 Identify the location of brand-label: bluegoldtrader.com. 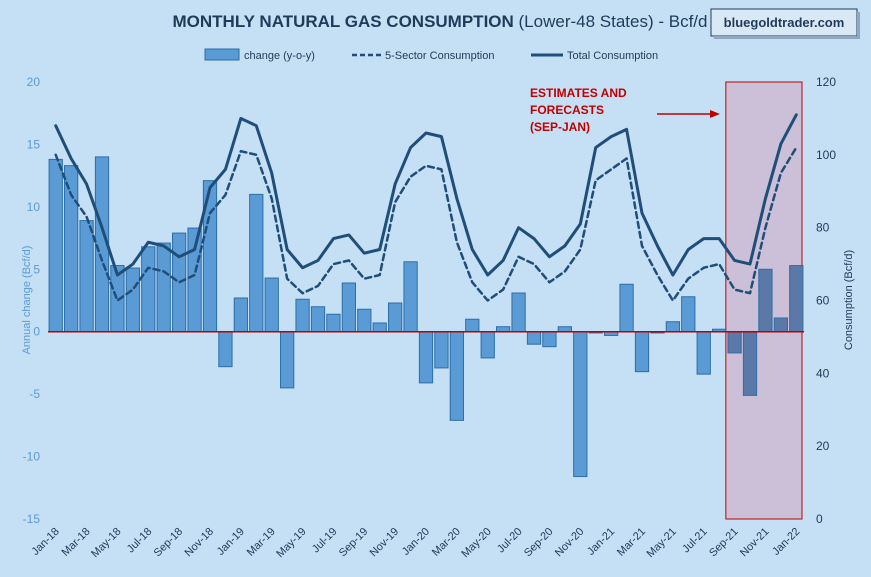
(784, 22).